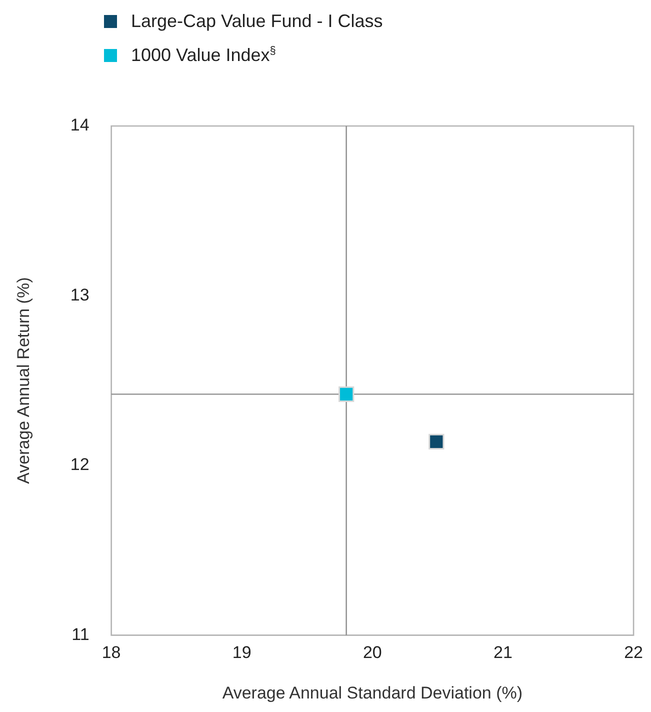 The height and width of the screenshot is (712, 651). Describe the element at coordinates (80, 294) in the screenshot. I see `y-tick-label: 13` at that location.